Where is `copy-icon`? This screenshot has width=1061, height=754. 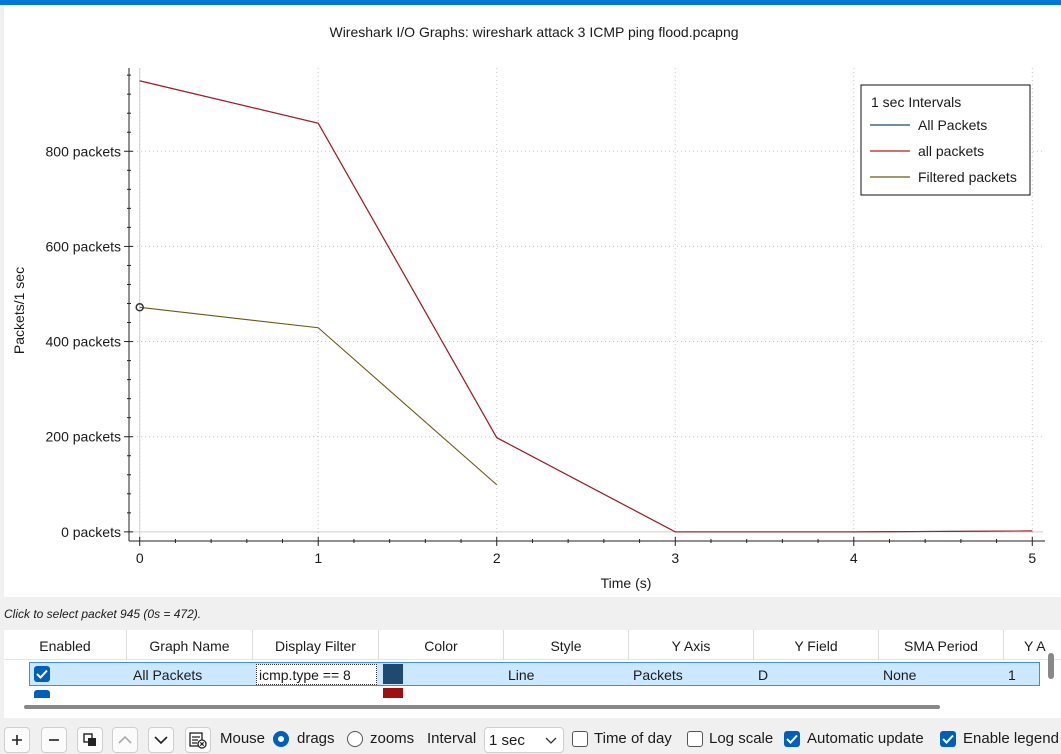 copy-icon is located at coordinates (89, 739).